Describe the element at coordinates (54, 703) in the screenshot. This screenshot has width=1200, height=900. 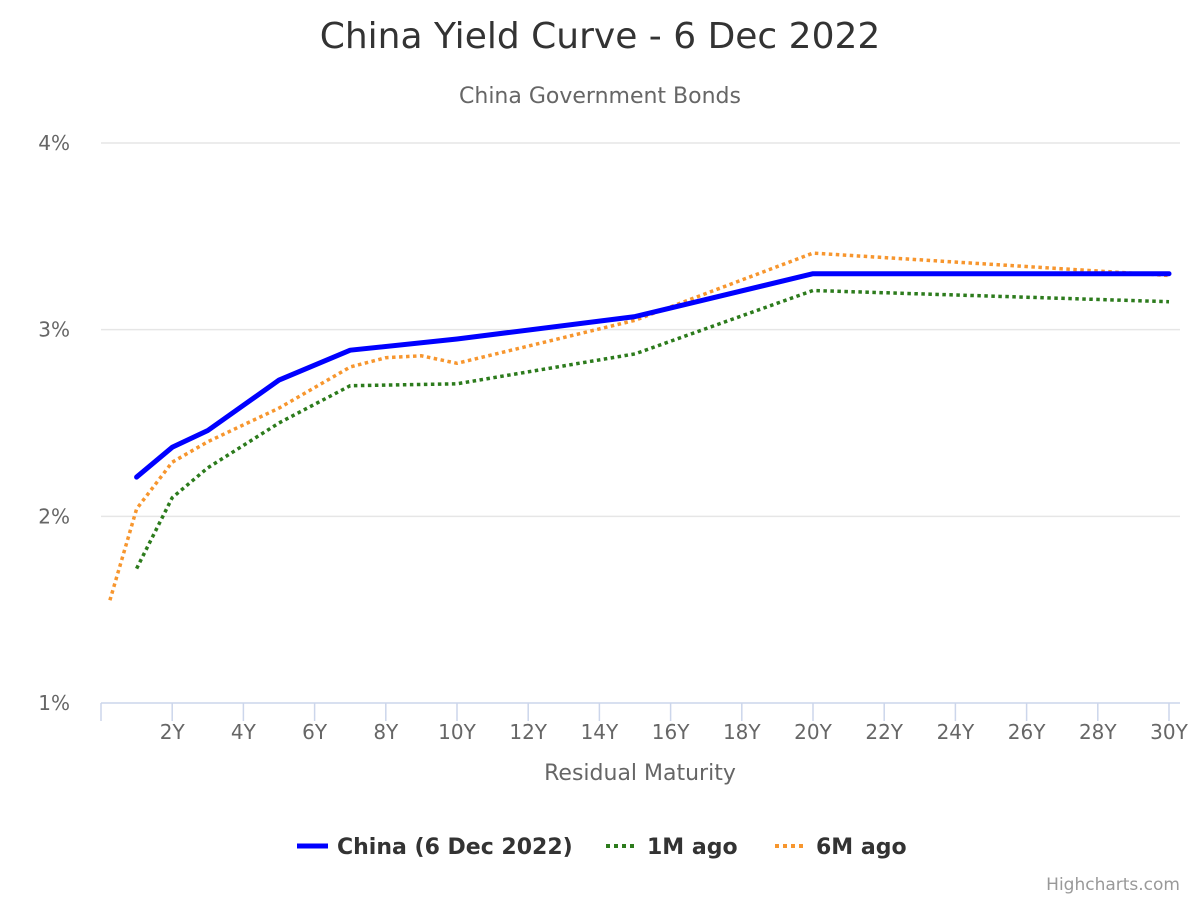
I see `y-tick-label: 1%` at that location.